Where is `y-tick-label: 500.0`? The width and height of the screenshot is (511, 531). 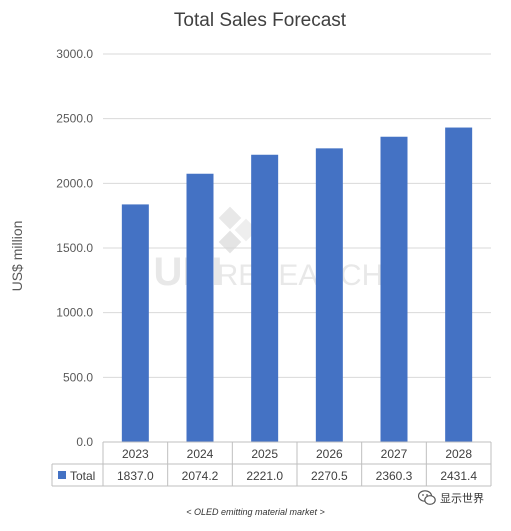
y-tick-label: 500.0 is located at coordinates (78, 377).